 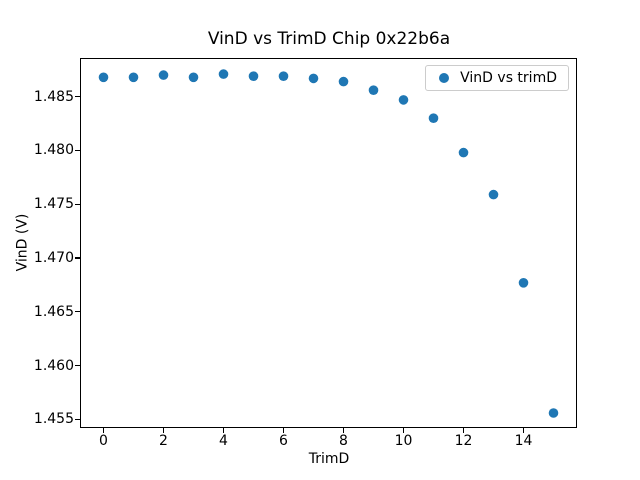 I want to click on x-tick-label: 10, so click(x=403, y=441).